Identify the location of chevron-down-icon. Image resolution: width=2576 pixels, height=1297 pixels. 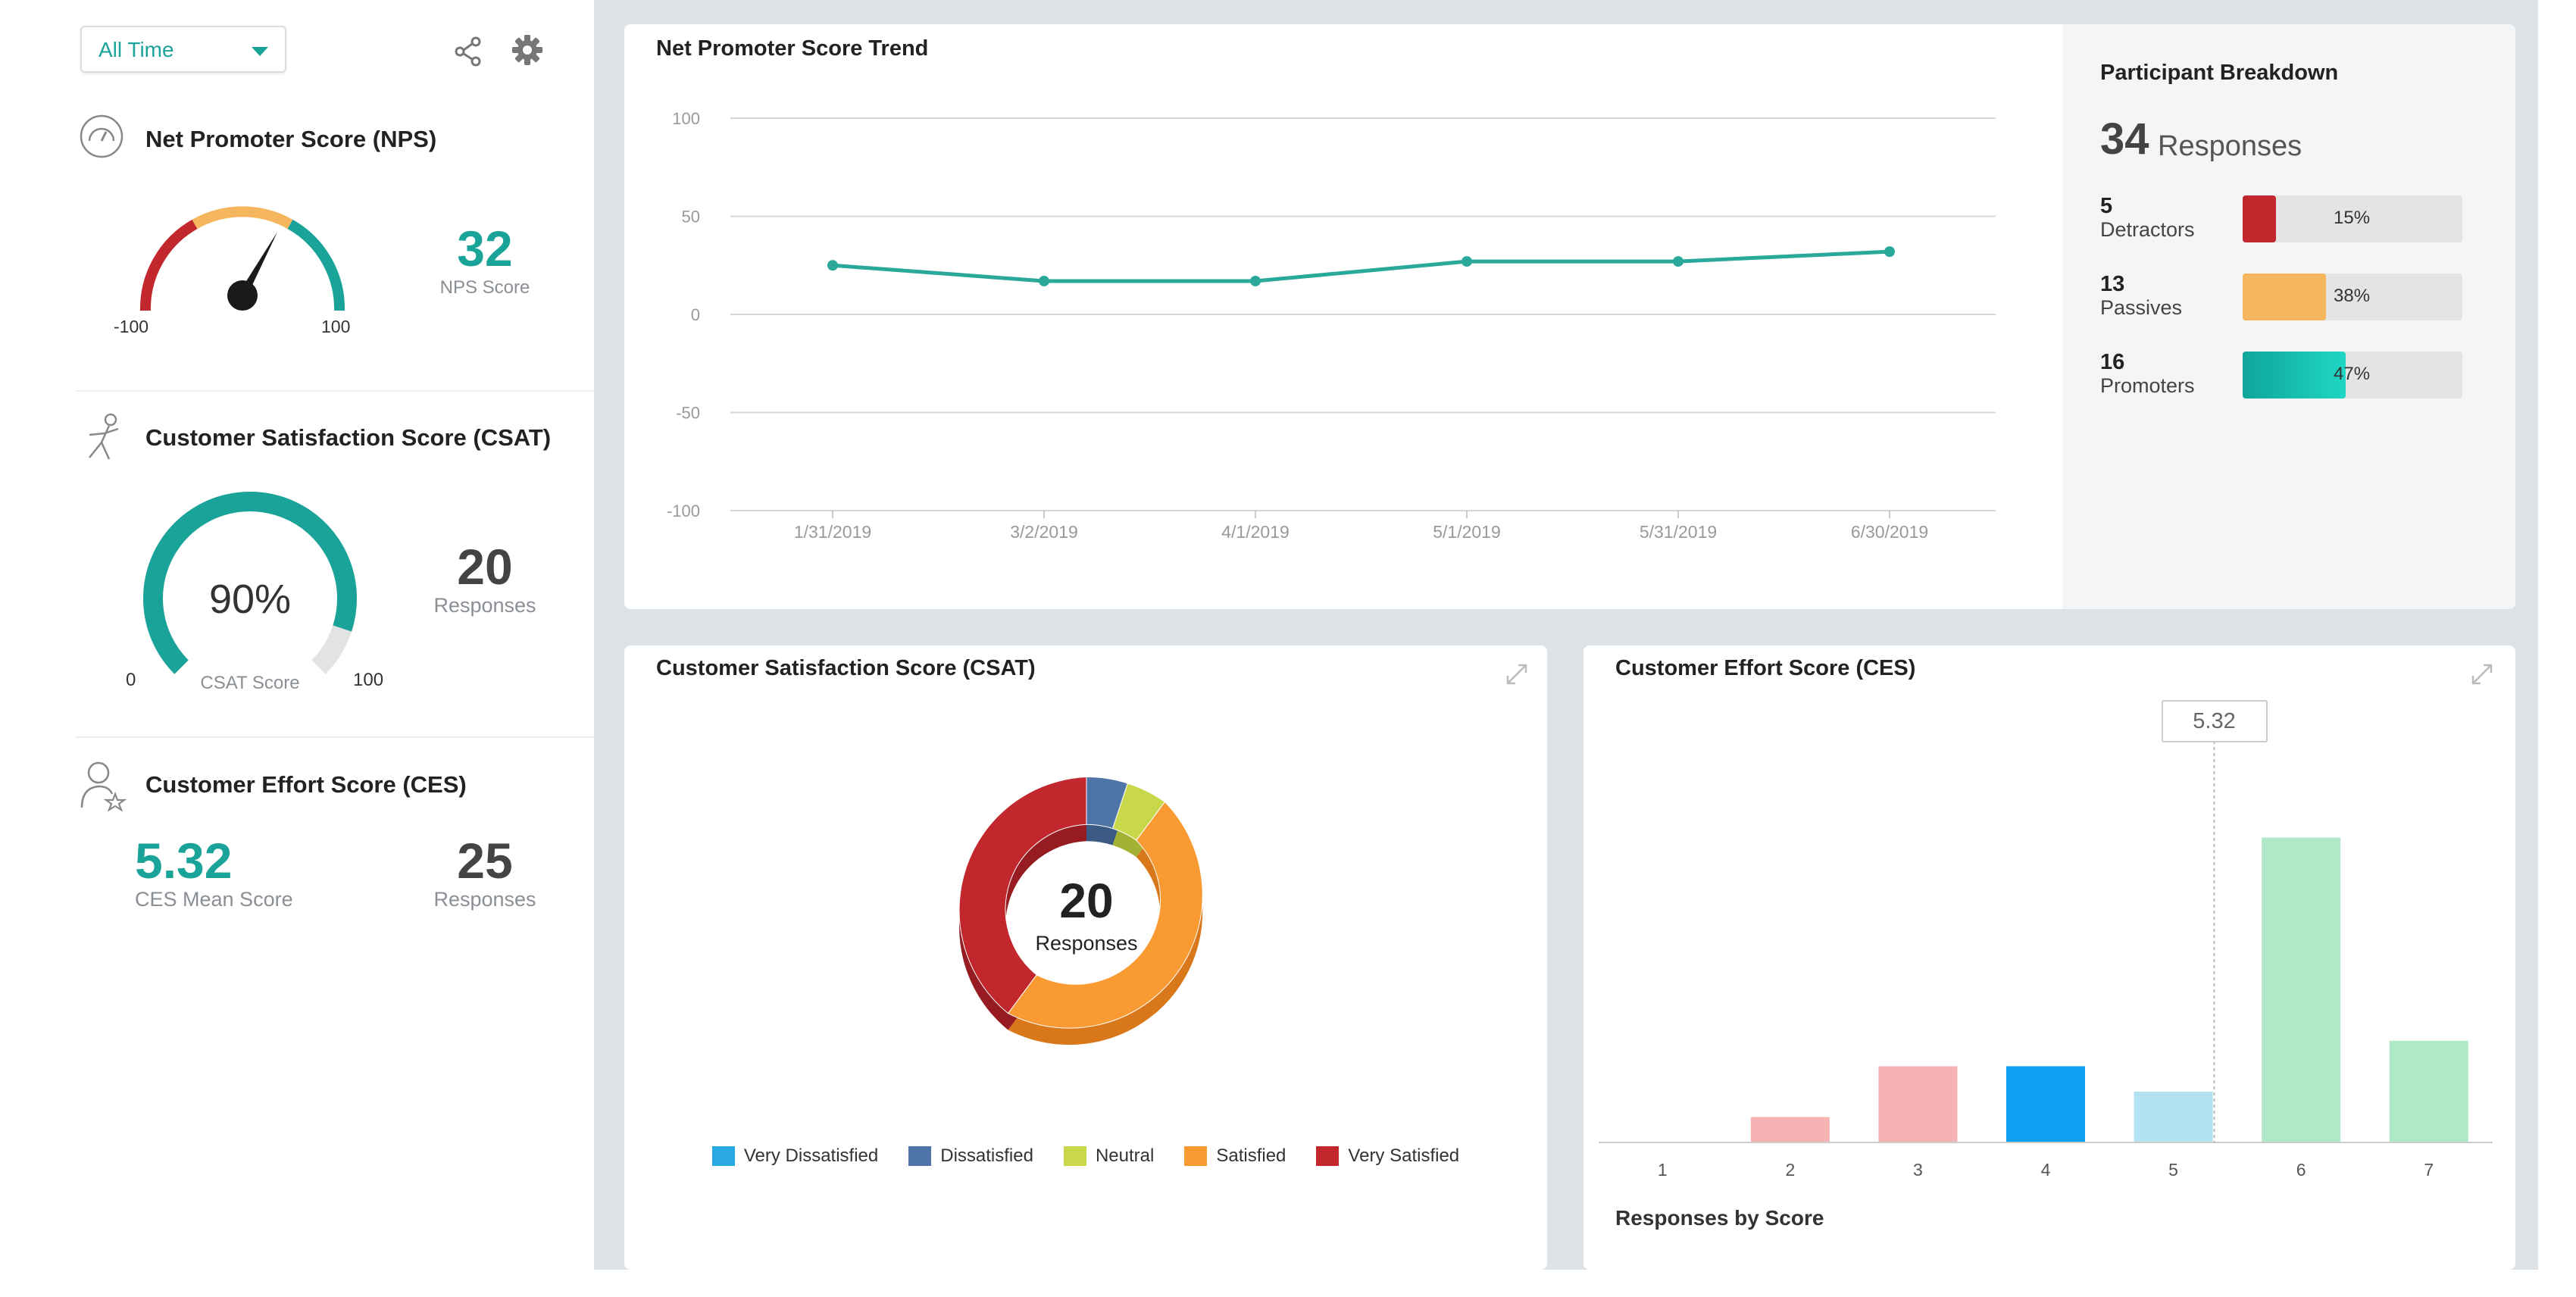
(260, 51).